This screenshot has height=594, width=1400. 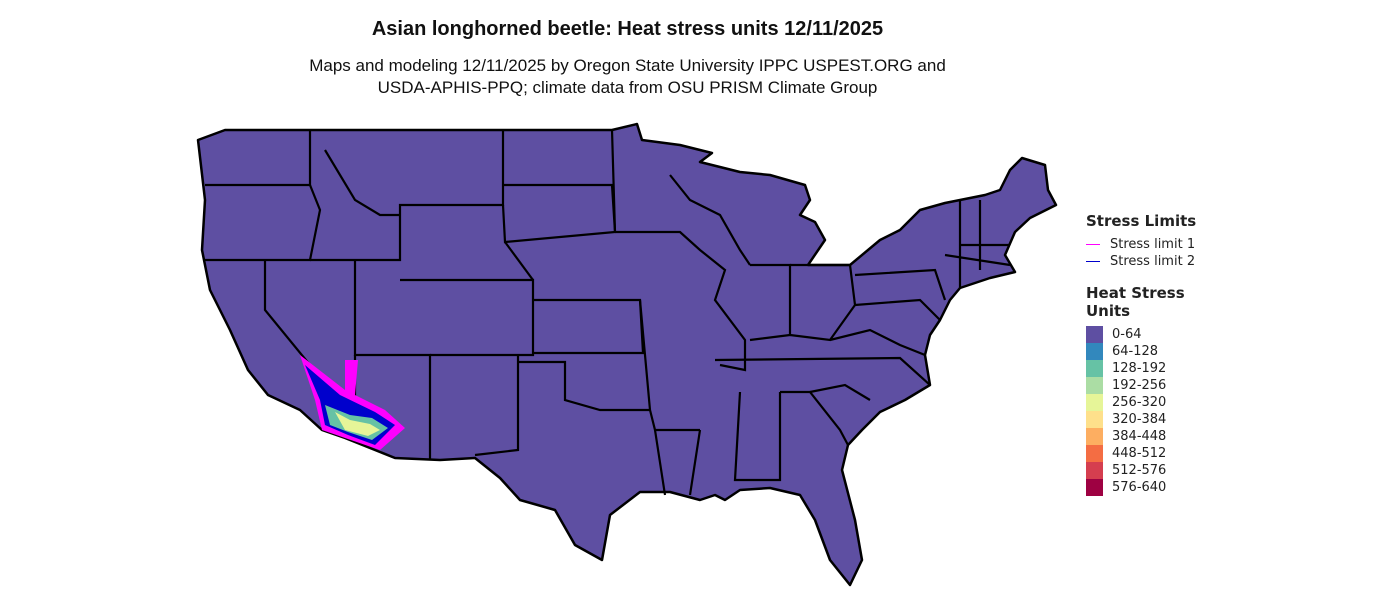 I want to click on legend-label: 128-192, so click(x=1139, y=368).